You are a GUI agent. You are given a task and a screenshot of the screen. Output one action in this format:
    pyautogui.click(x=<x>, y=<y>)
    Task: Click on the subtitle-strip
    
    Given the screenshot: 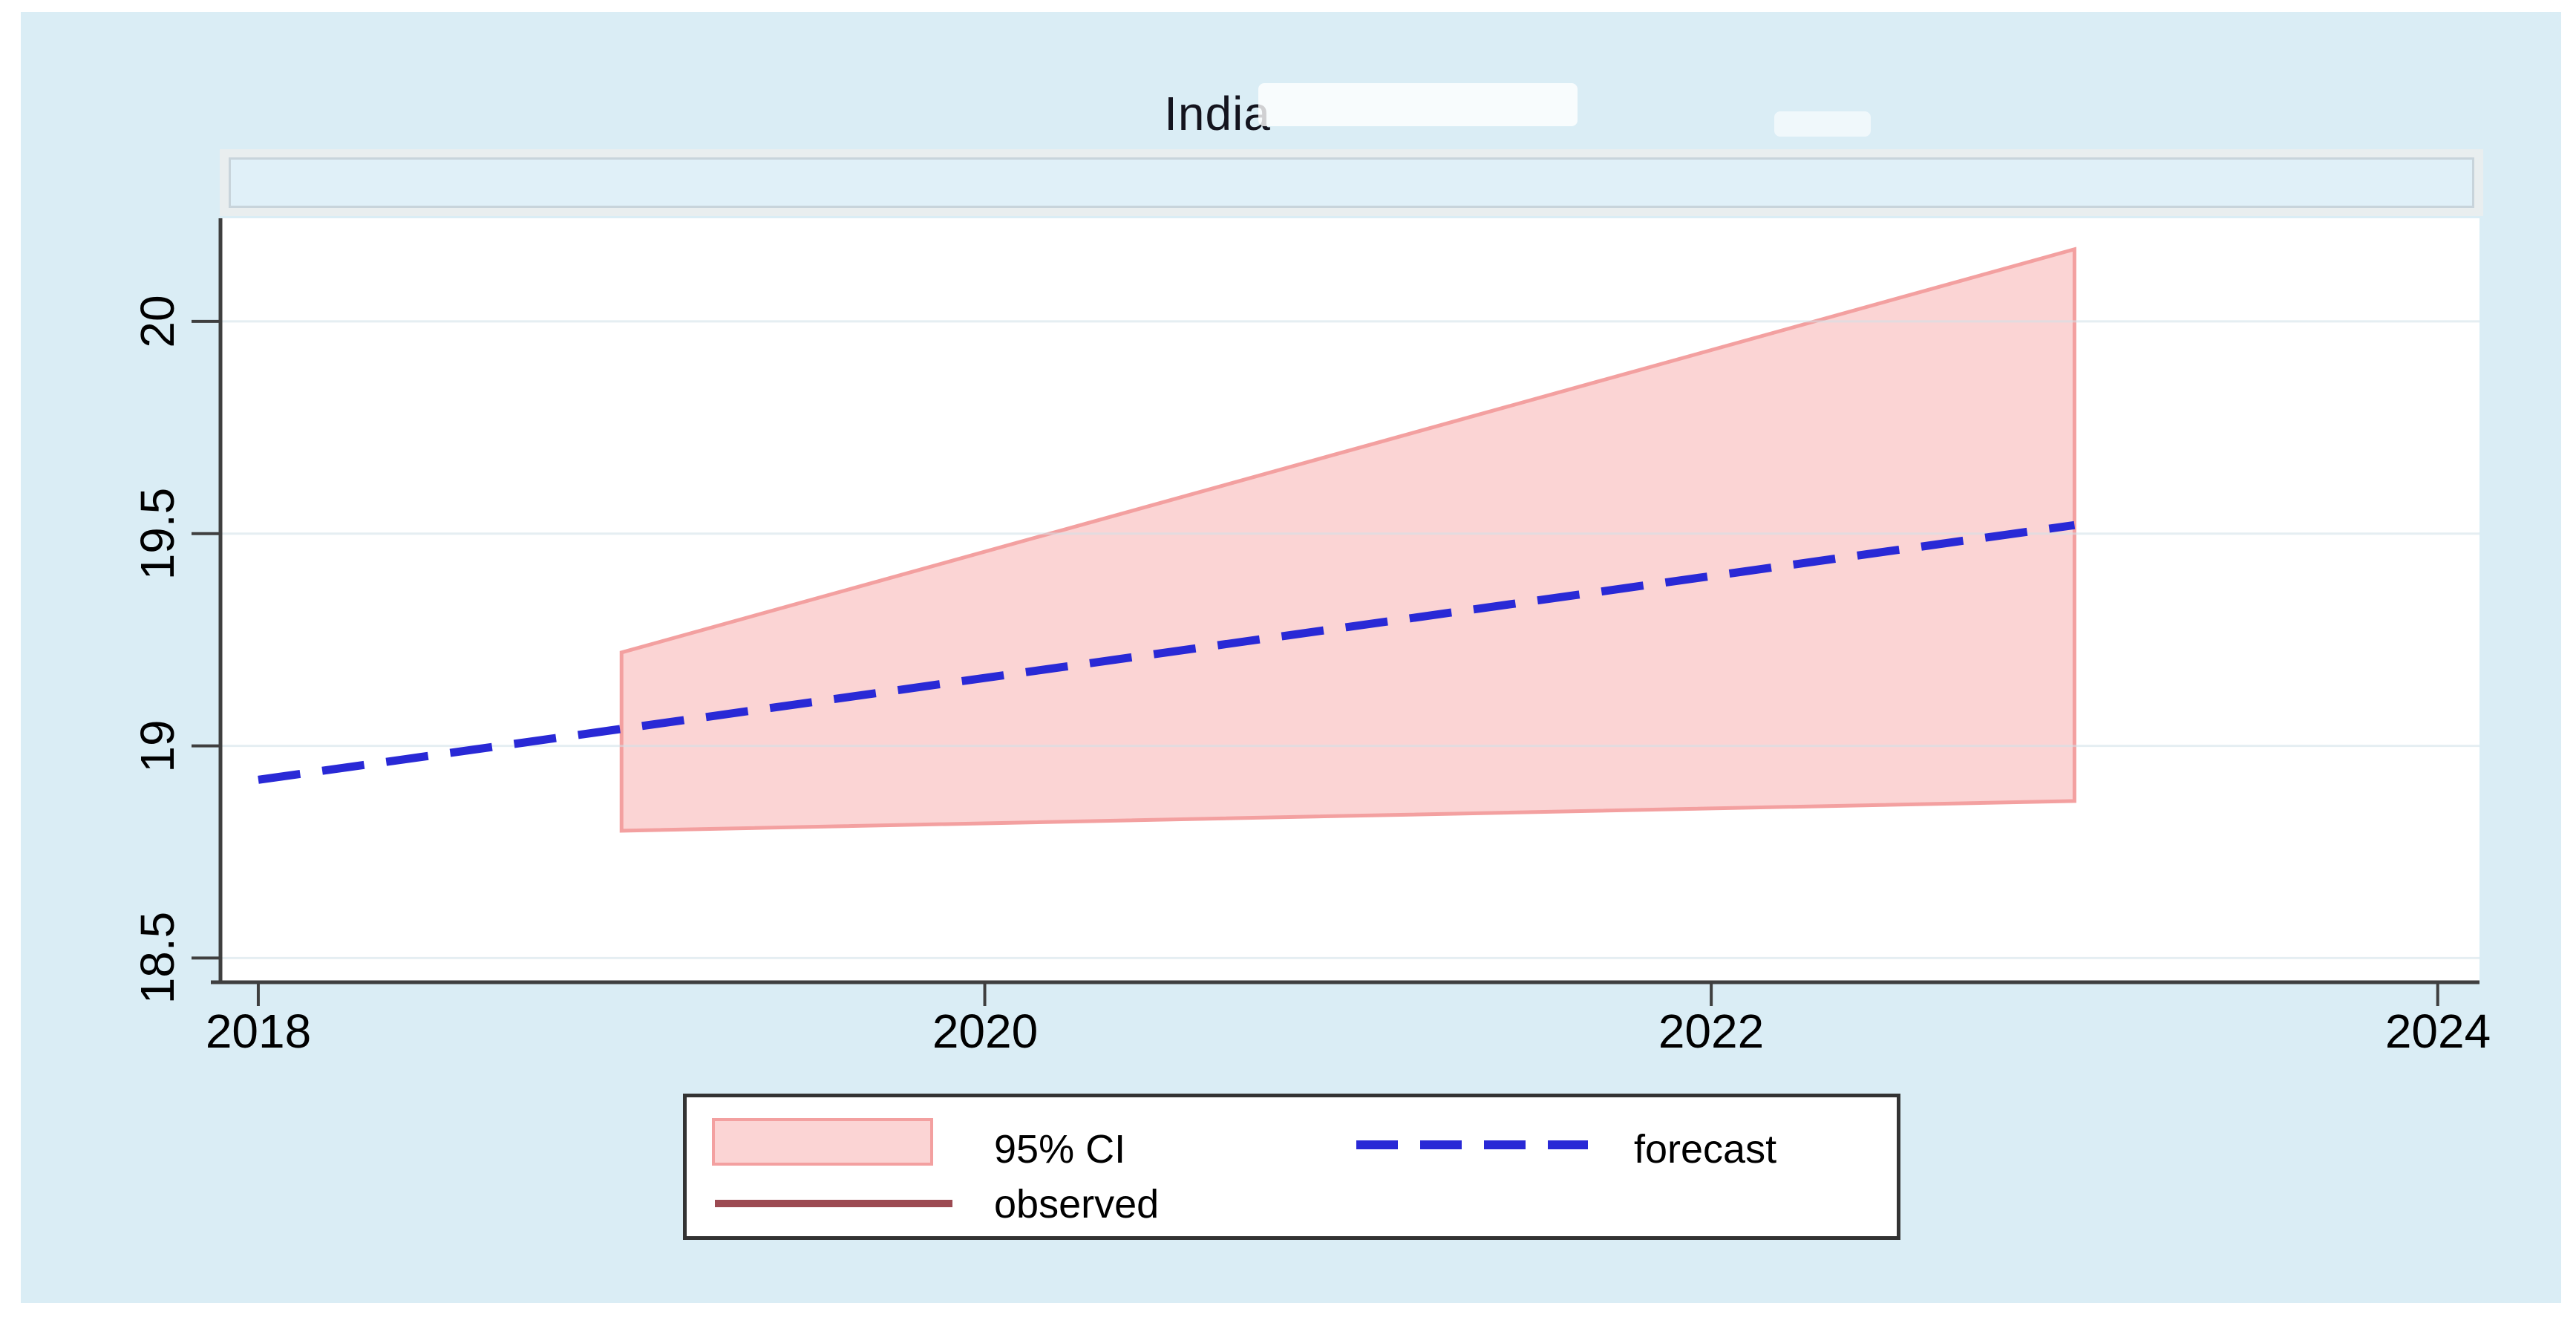 What is the action you would take?
    pyautogui.click(x=1351, y=182)
    